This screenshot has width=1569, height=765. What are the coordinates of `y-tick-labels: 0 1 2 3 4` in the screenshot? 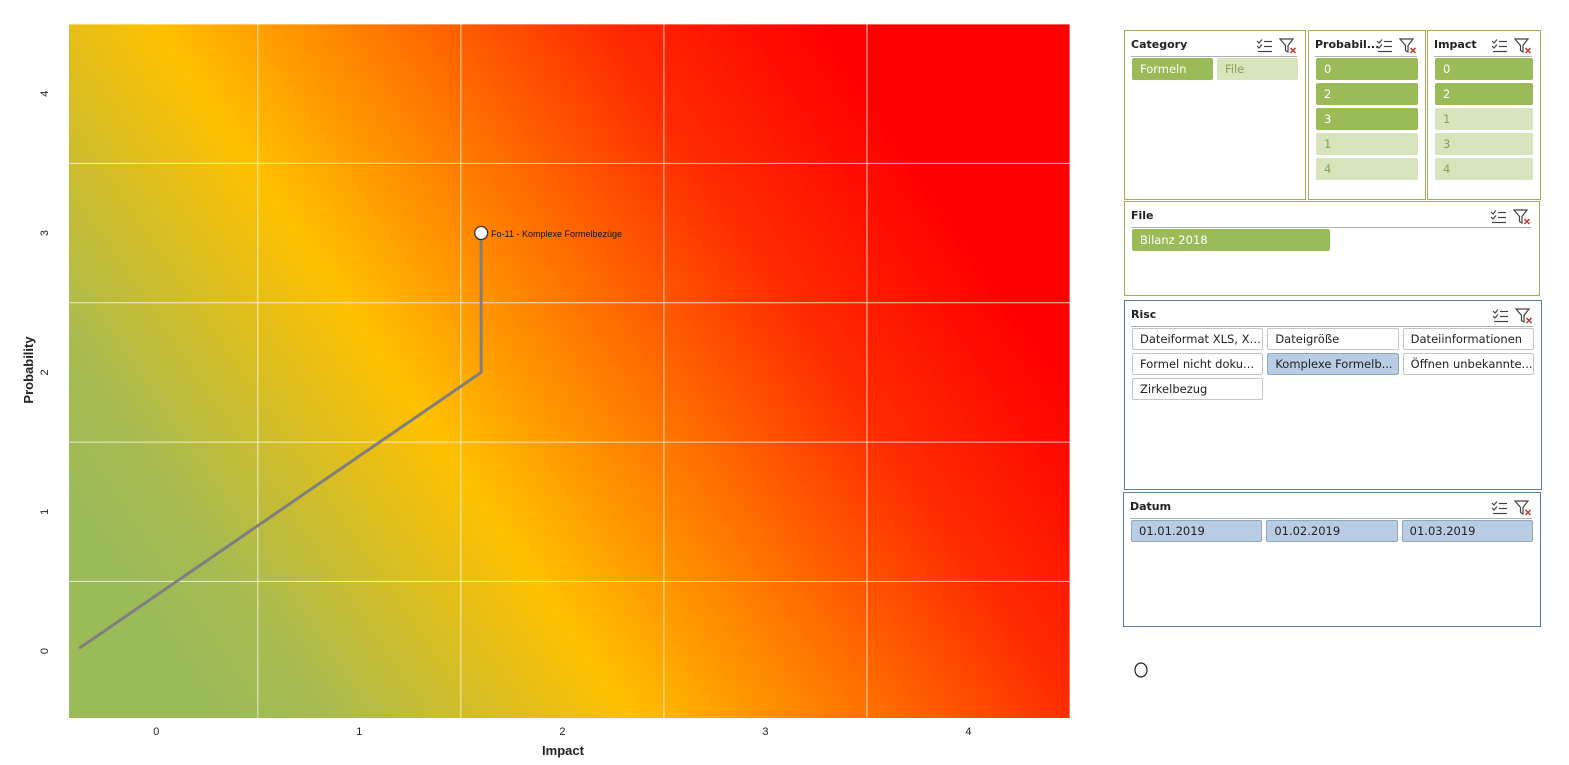 It's located at (45, 373).